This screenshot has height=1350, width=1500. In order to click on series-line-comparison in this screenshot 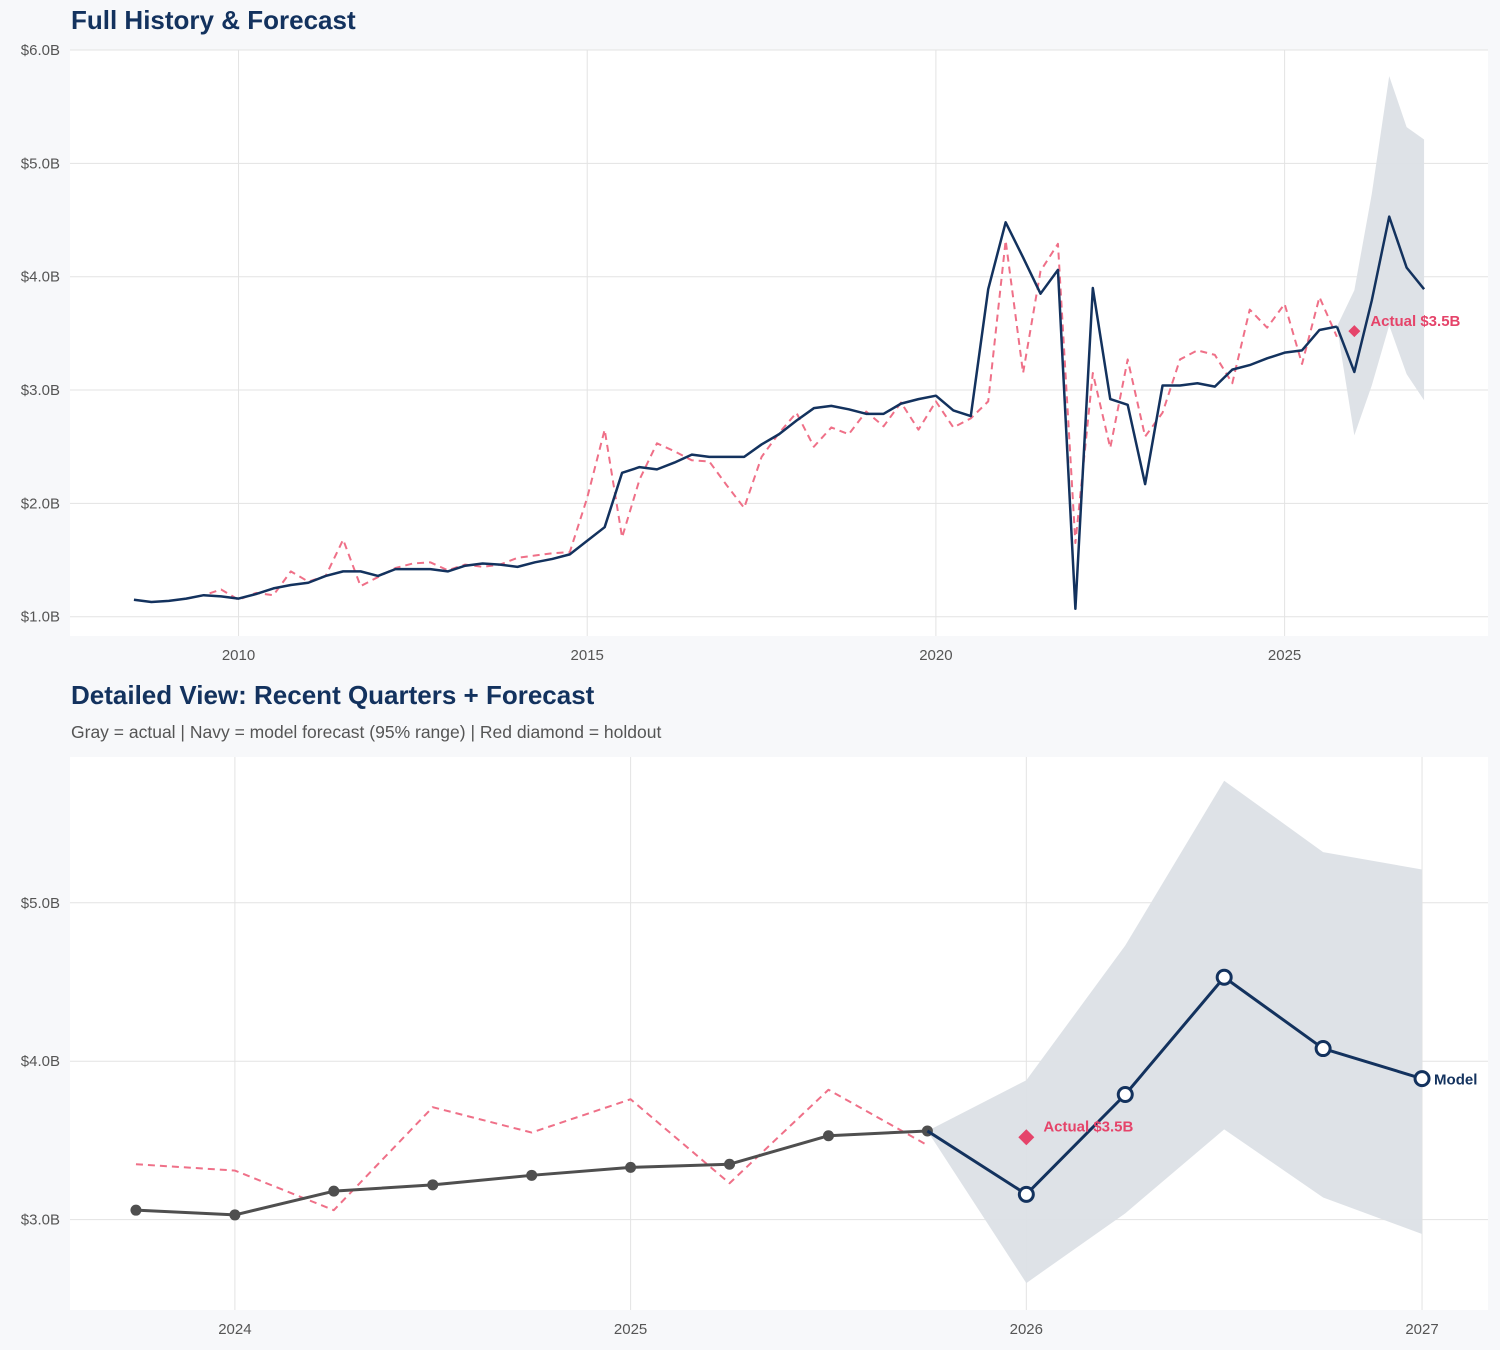, I will do `click(531, 1150)`.